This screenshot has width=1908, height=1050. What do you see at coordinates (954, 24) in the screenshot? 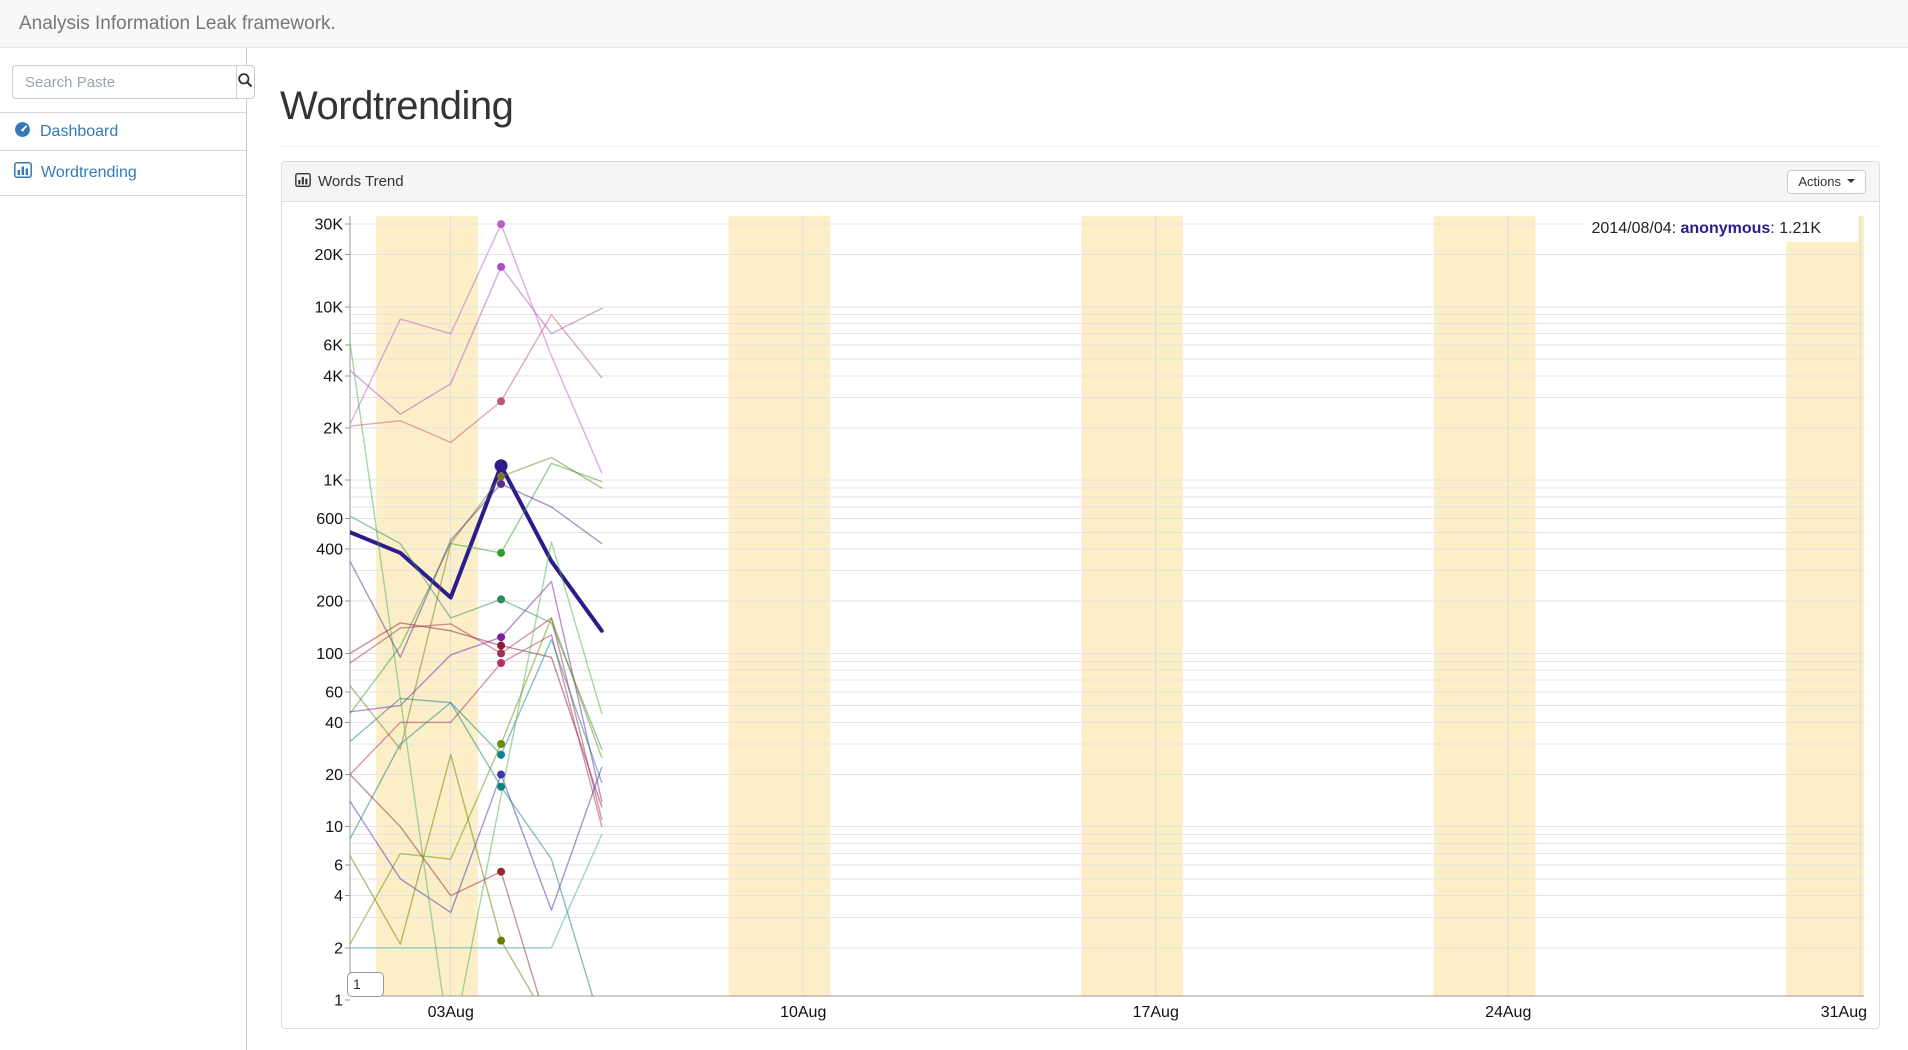
I see `top-navbar: Analysis Information Leak framework.` at bounding box center [954, 24].